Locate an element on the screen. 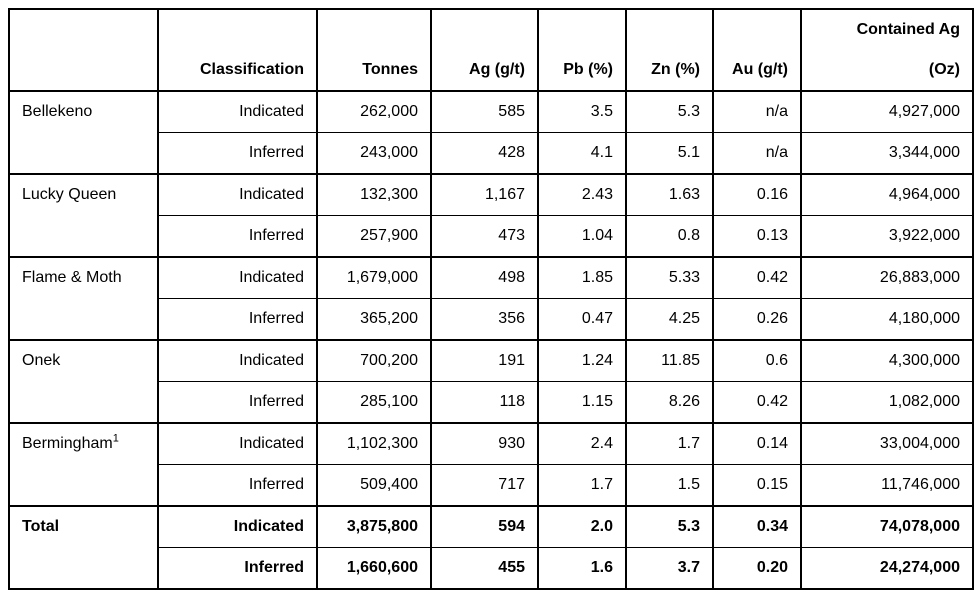 This screenshot has width=980, height=590. cell-tonnes: 262,000 is located at coordinates (374, 111).